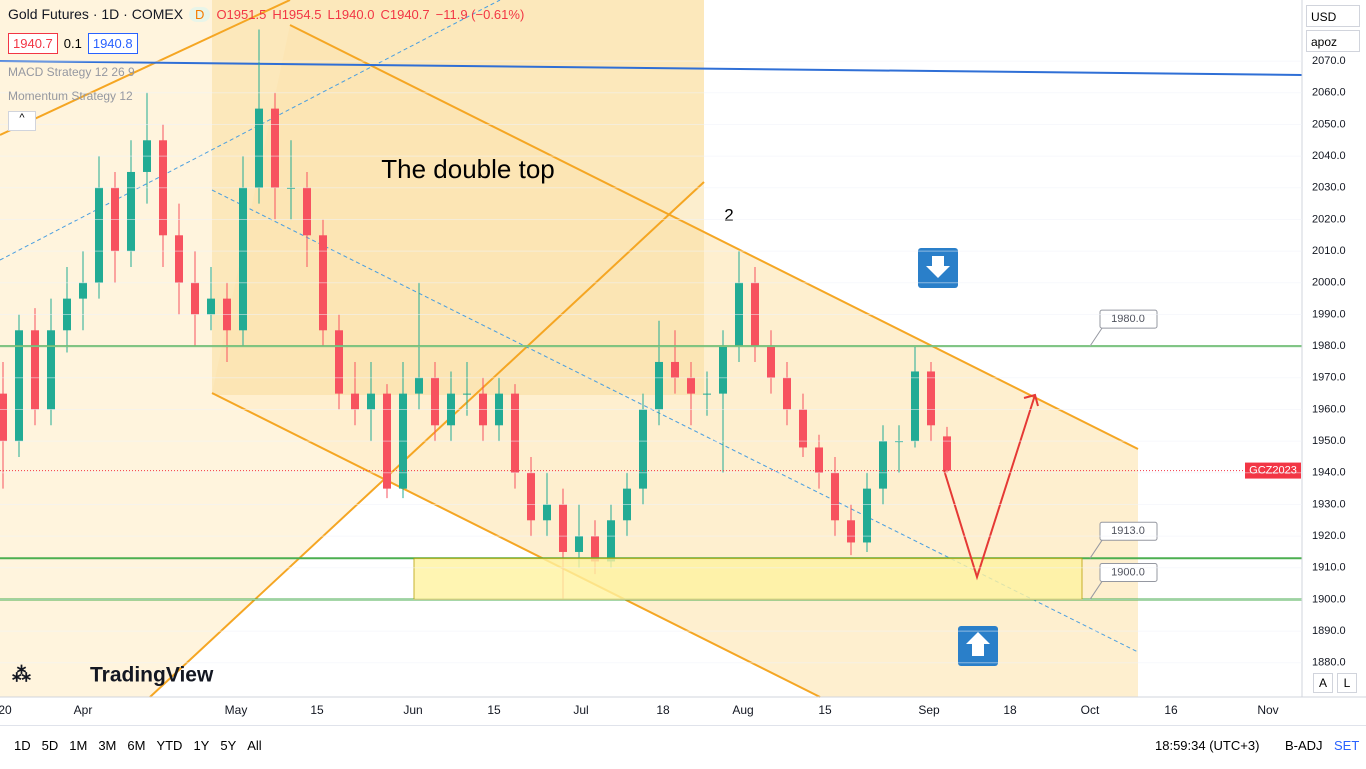  I want to click on y-tick-label: 1960.0, so click(1329, 409).